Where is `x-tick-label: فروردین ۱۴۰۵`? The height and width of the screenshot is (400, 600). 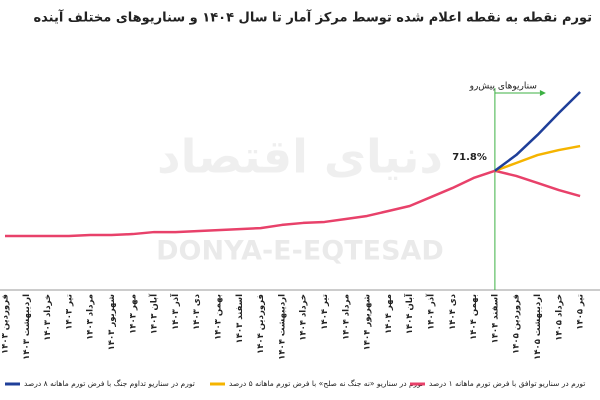 x-tick-label: فروردین ۱۴۰۵ is located at coordinates (517, 324).